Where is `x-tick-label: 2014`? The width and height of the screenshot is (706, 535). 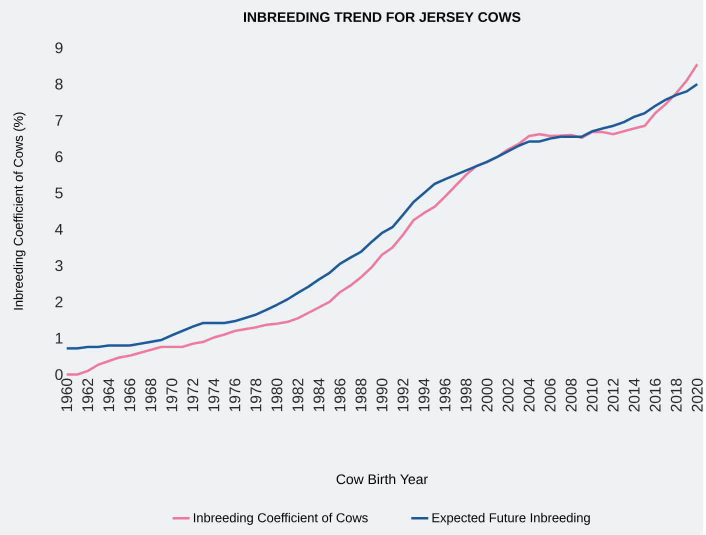
x-tick-label: 2014 is located at coordinates (634, 395).